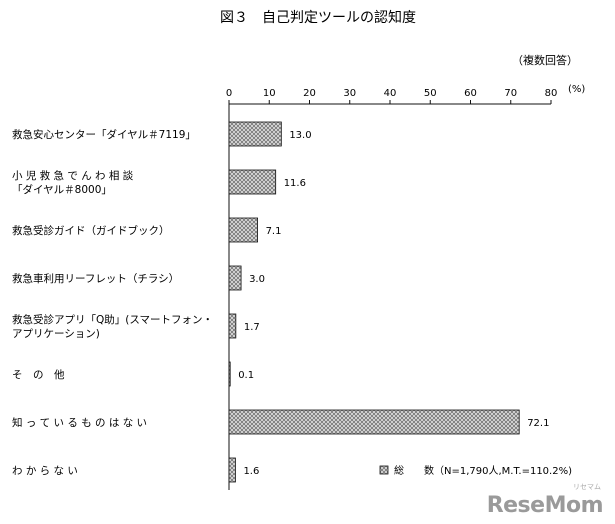  What do you see at coordinates (545, 505) in the screenshot?
I see `watermark-logo: ReseMom` at bounding box center [545, 505].